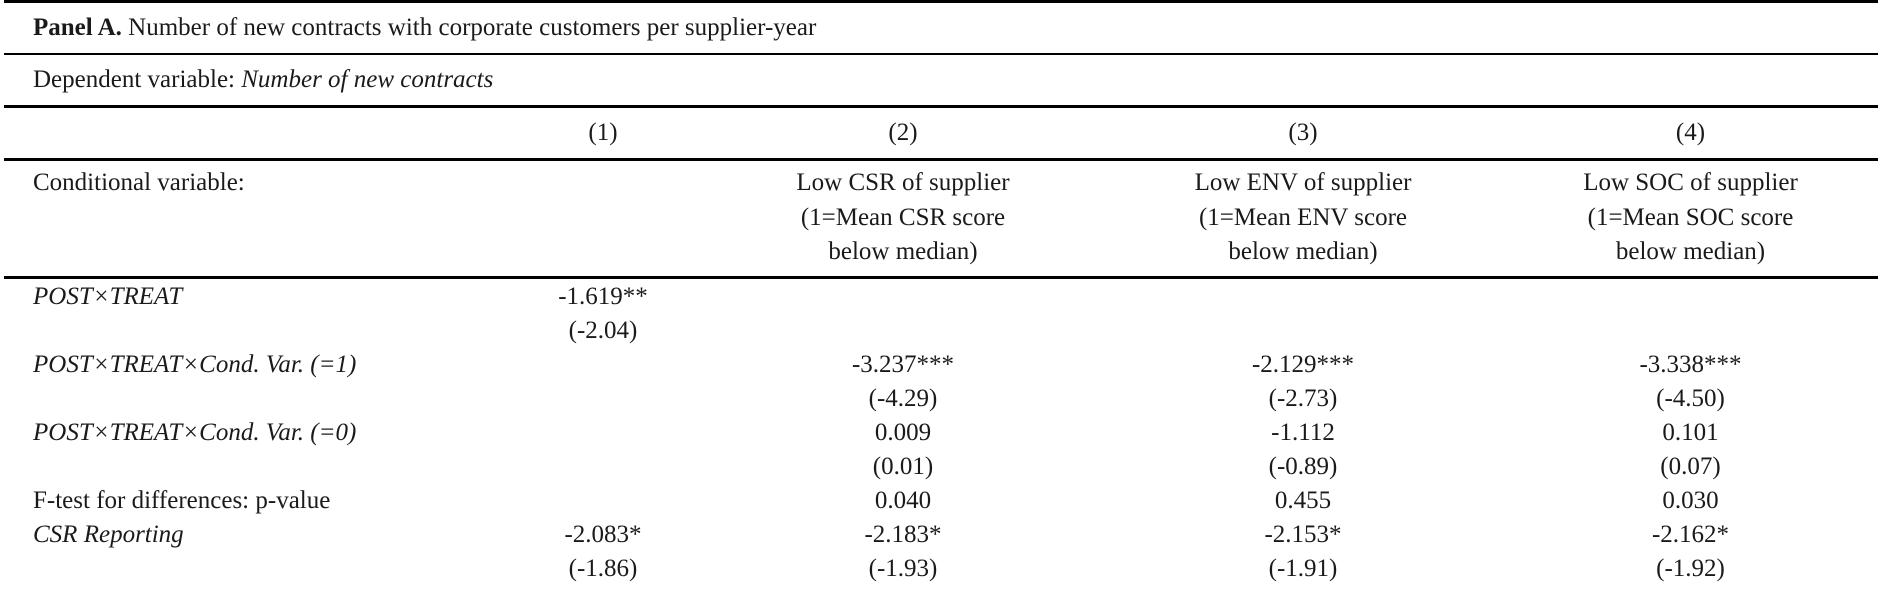 The height and width of the screenshot is (590, 1882). Describe the element at coordinates (941, 54) in the screenshot. I see `panel-rule` at that location.